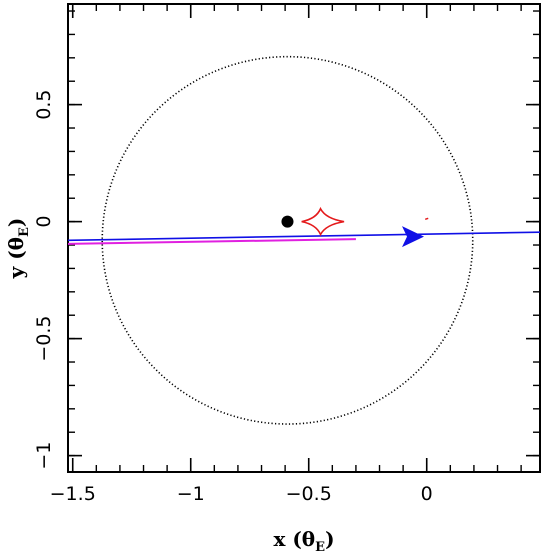 Image resolution: width=541 pixels, height=555 pixels. Describe the element at coordinates (44, 222) in the screenshot. I see `y-tick-label: 0` at that location.